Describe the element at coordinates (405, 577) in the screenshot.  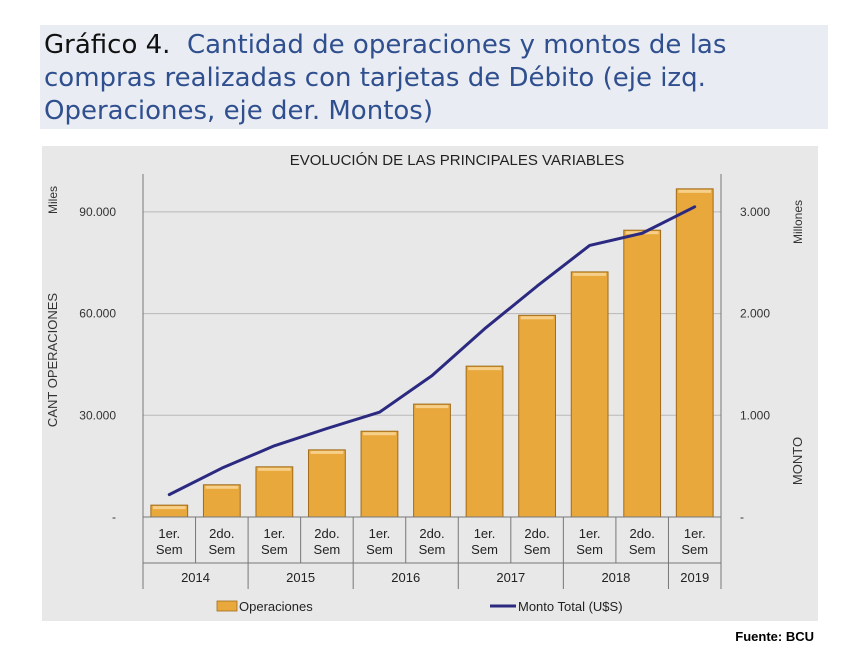
I see `year-label: 2016` at that location.